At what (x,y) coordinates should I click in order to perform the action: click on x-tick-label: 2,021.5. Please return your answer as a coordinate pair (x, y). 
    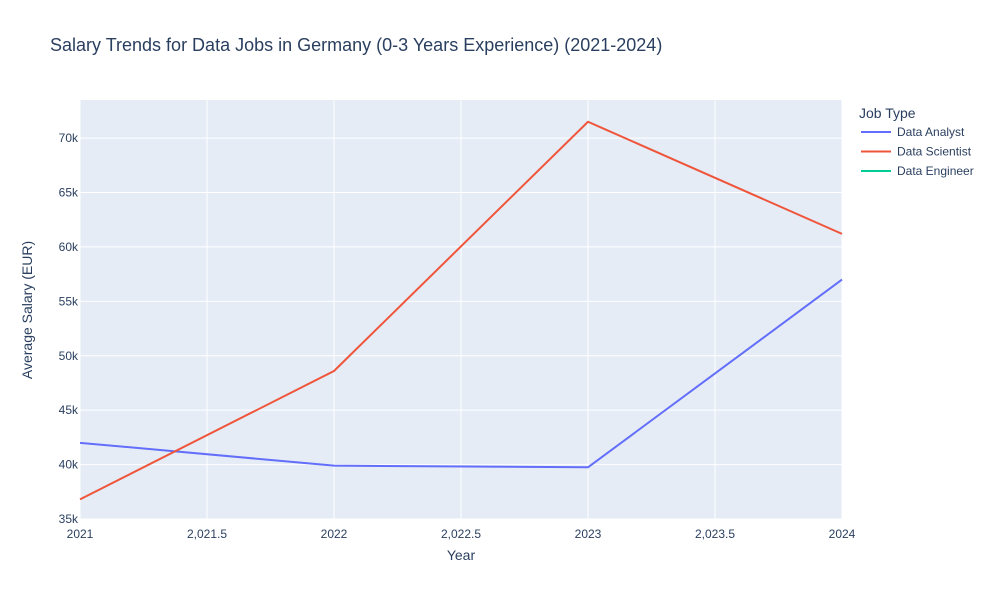
    Looking at the image, I should click on (207, 534).